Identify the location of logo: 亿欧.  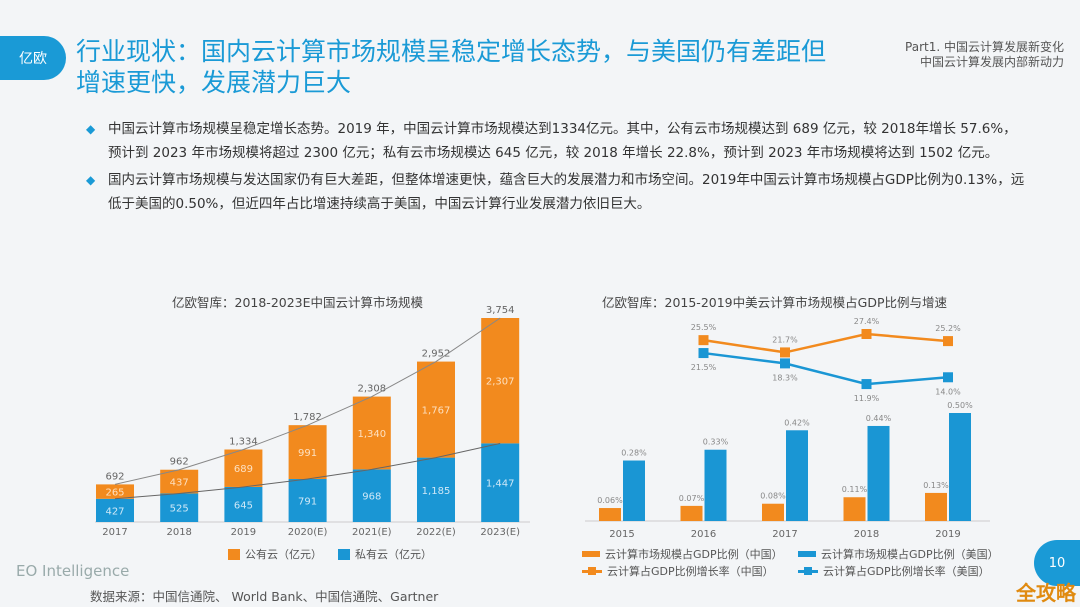
(33, 58).